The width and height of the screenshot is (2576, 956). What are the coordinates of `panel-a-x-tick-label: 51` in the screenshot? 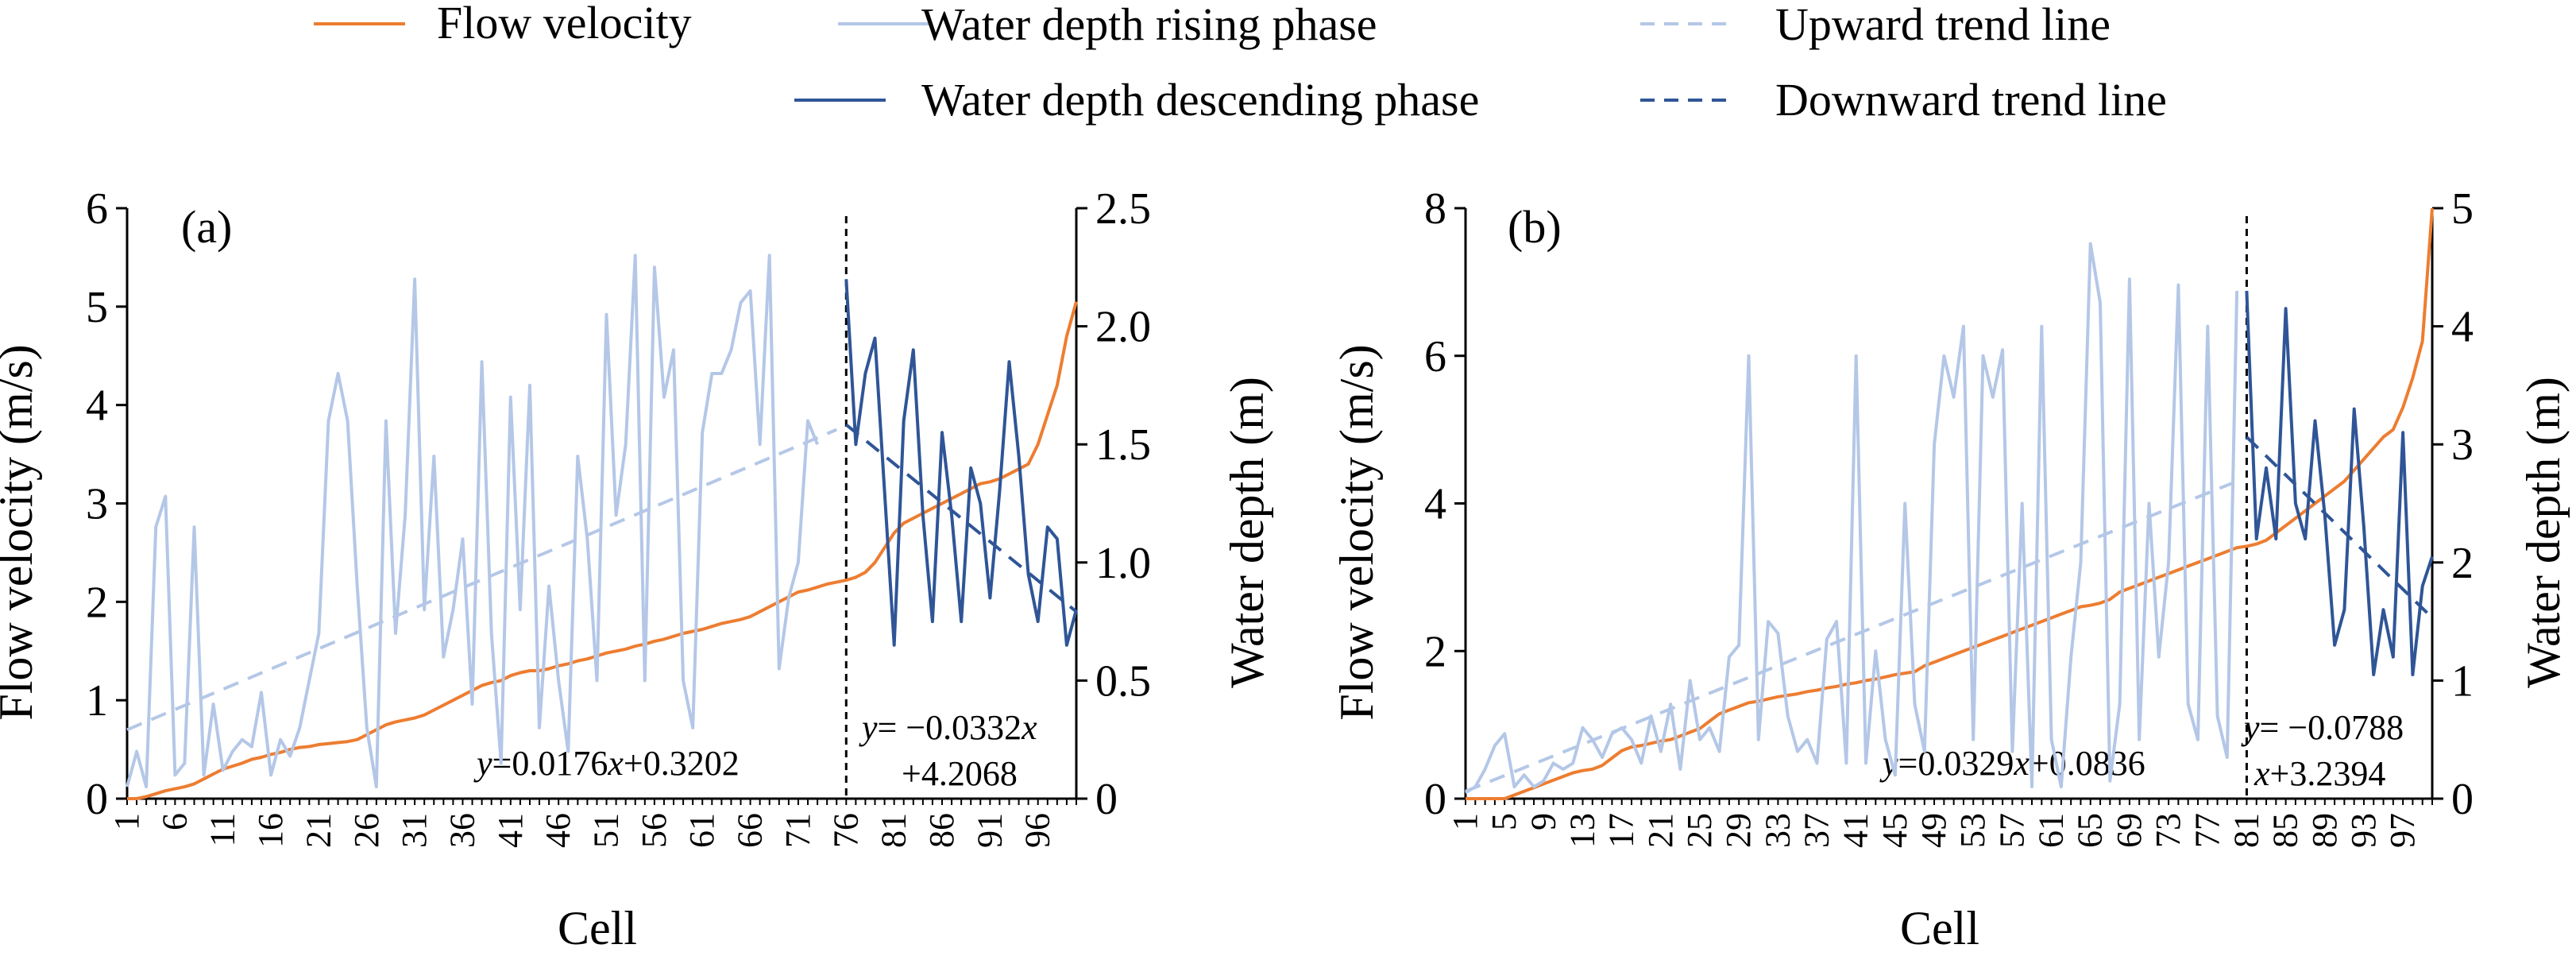 It's located at (606, 830).